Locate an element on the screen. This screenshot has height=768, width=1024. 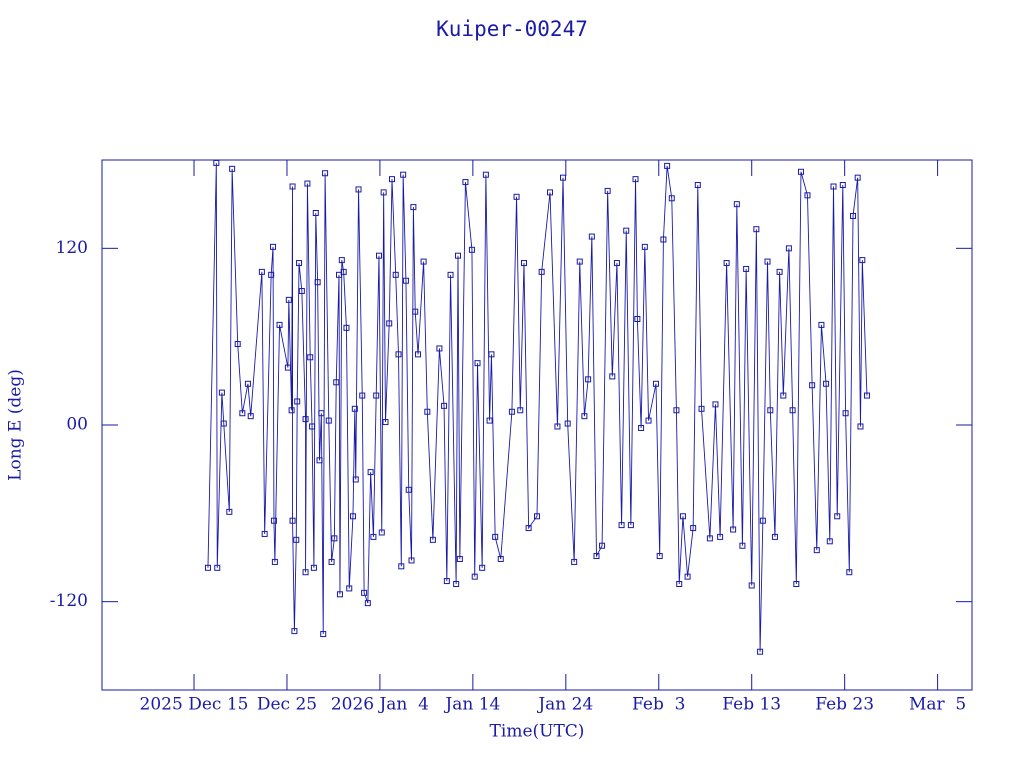
y-tick-label: 00 is located at coordinates (77, 425).